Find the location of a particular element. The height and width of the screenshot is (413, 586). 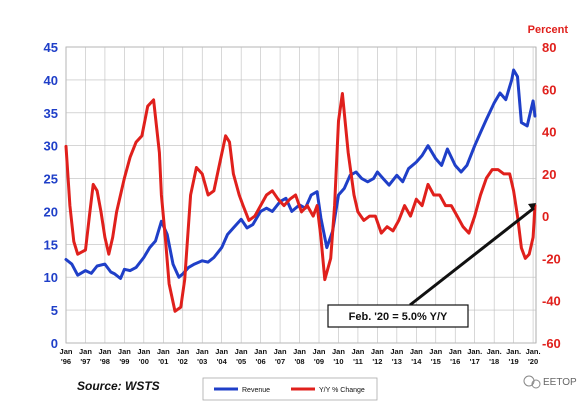

watermark: EETOP is located at coordinates (550, 382).